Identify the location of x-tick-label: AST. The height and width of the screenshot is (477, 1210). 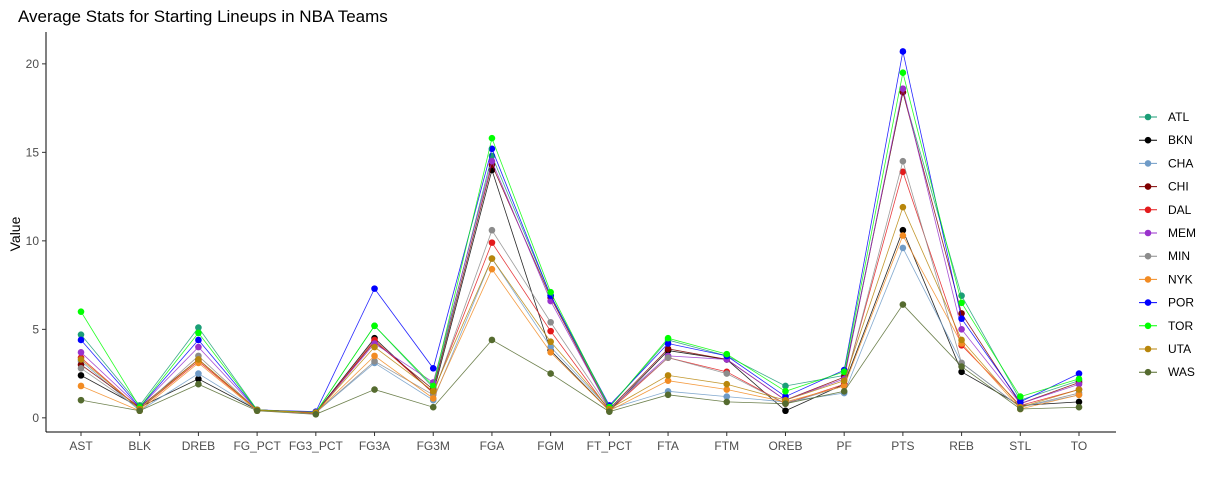
(81, 446).